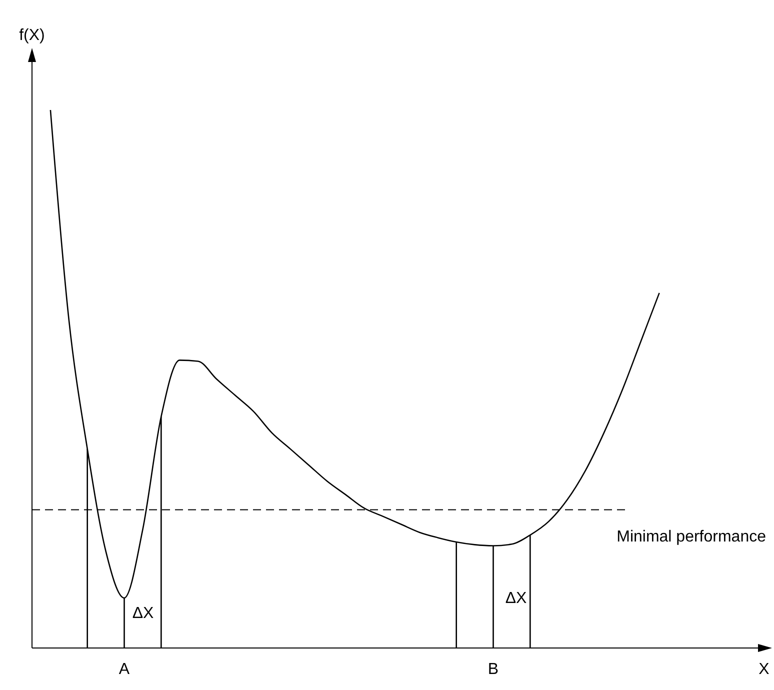 Image resolution: width=774 pixels, height=690 pixels. Describe the element at coordinates (124, 669) in the screenshot. I see `x-tick-label: A` at that location.